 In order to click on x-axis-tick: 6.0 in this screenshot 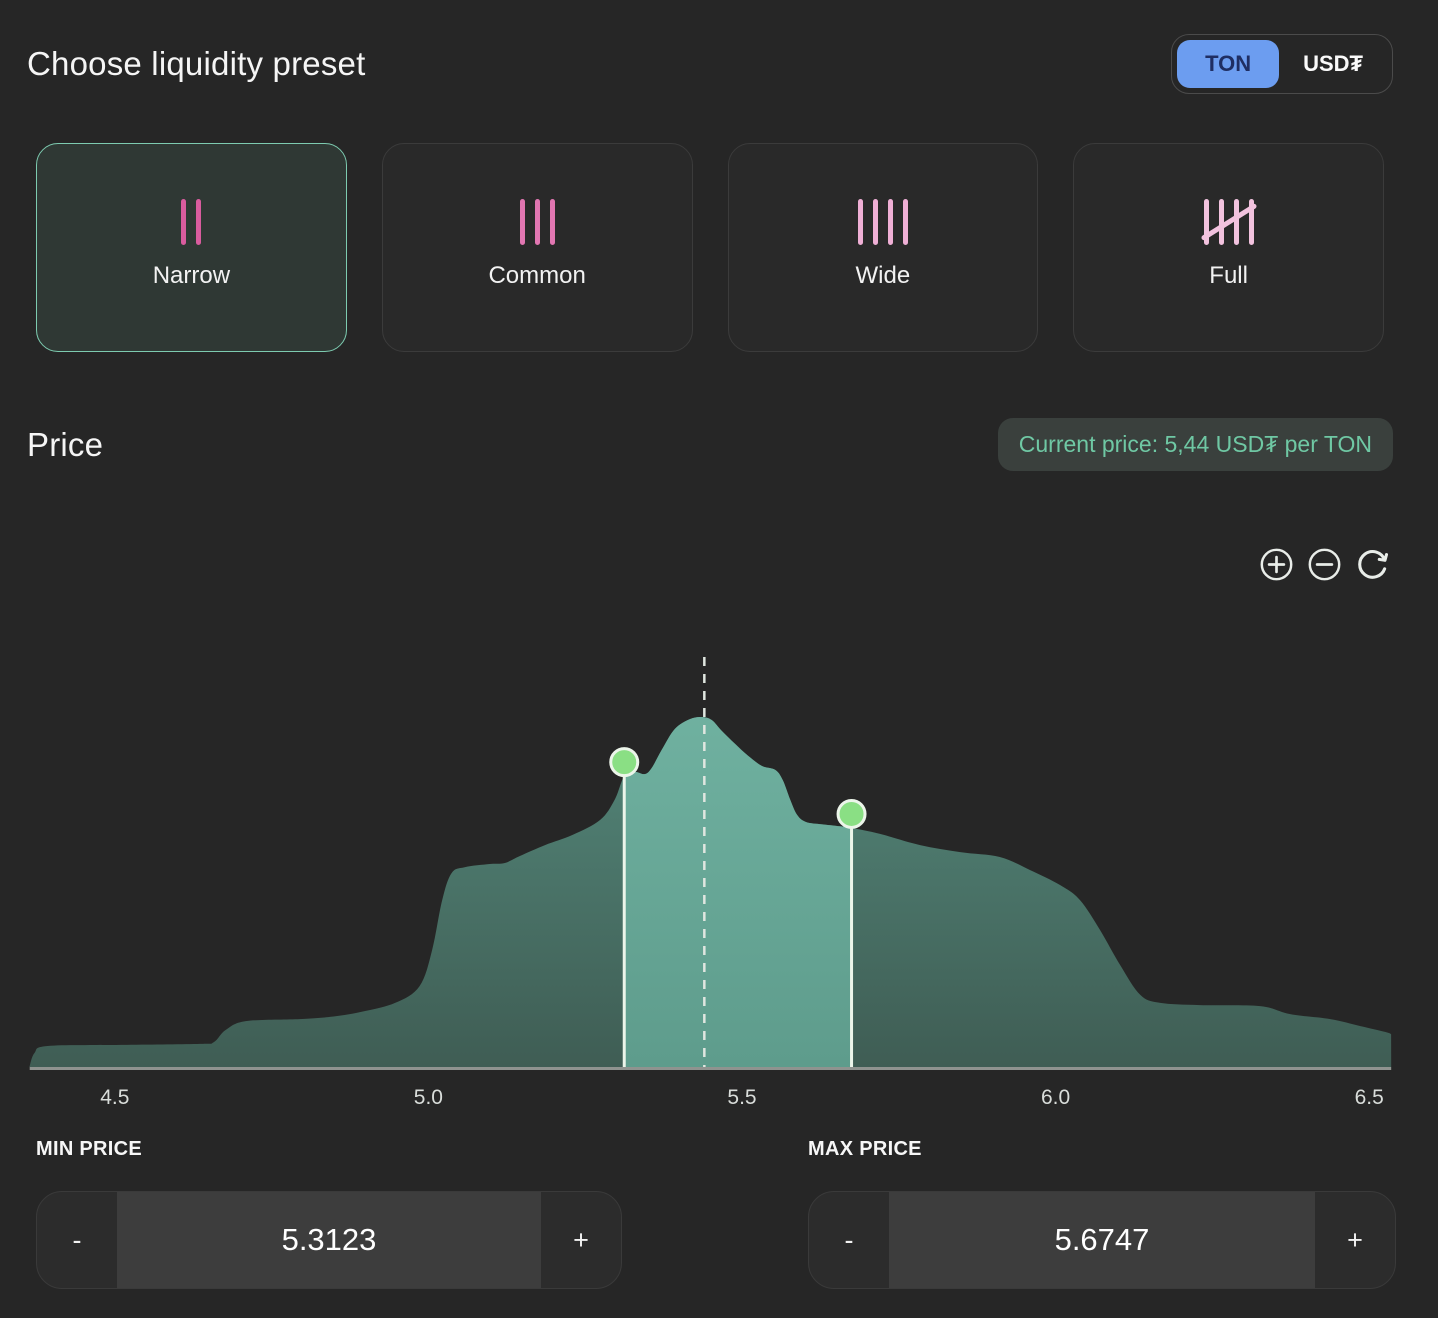, I will do `click(1055, 1097)`.